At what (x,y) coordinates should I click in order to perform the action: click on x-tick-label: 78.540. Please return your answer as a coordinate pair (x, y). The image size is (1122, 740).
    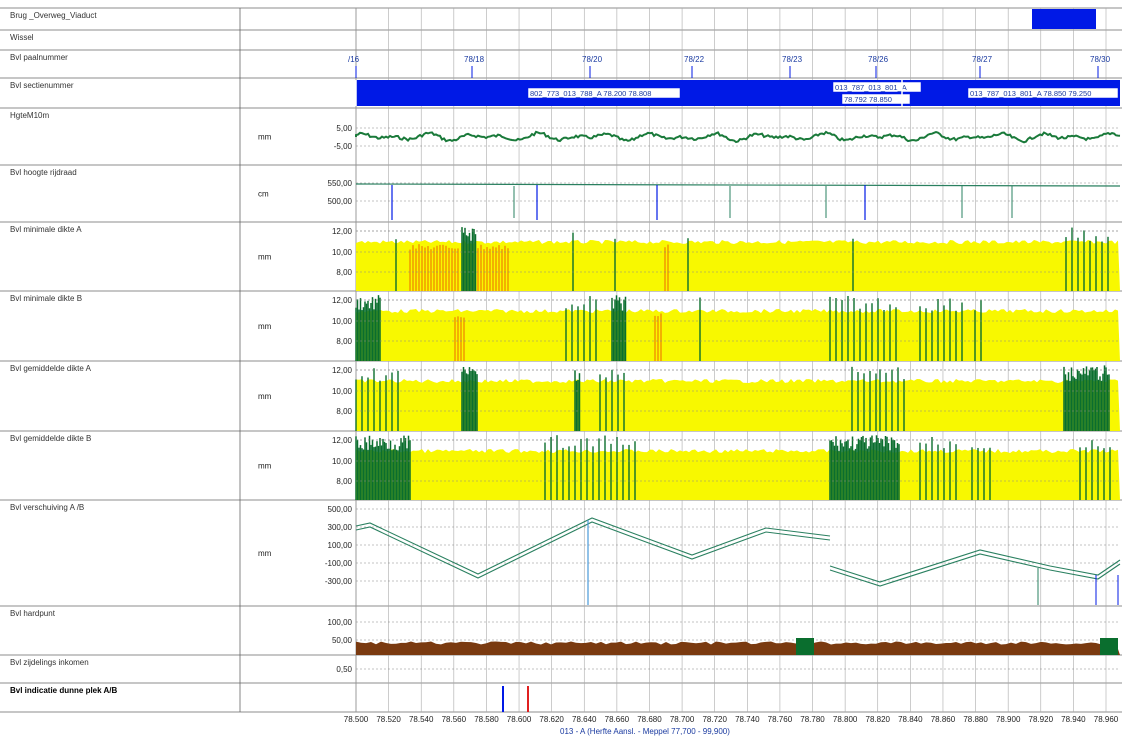
    Looking at the image, I should click on (421, 719).